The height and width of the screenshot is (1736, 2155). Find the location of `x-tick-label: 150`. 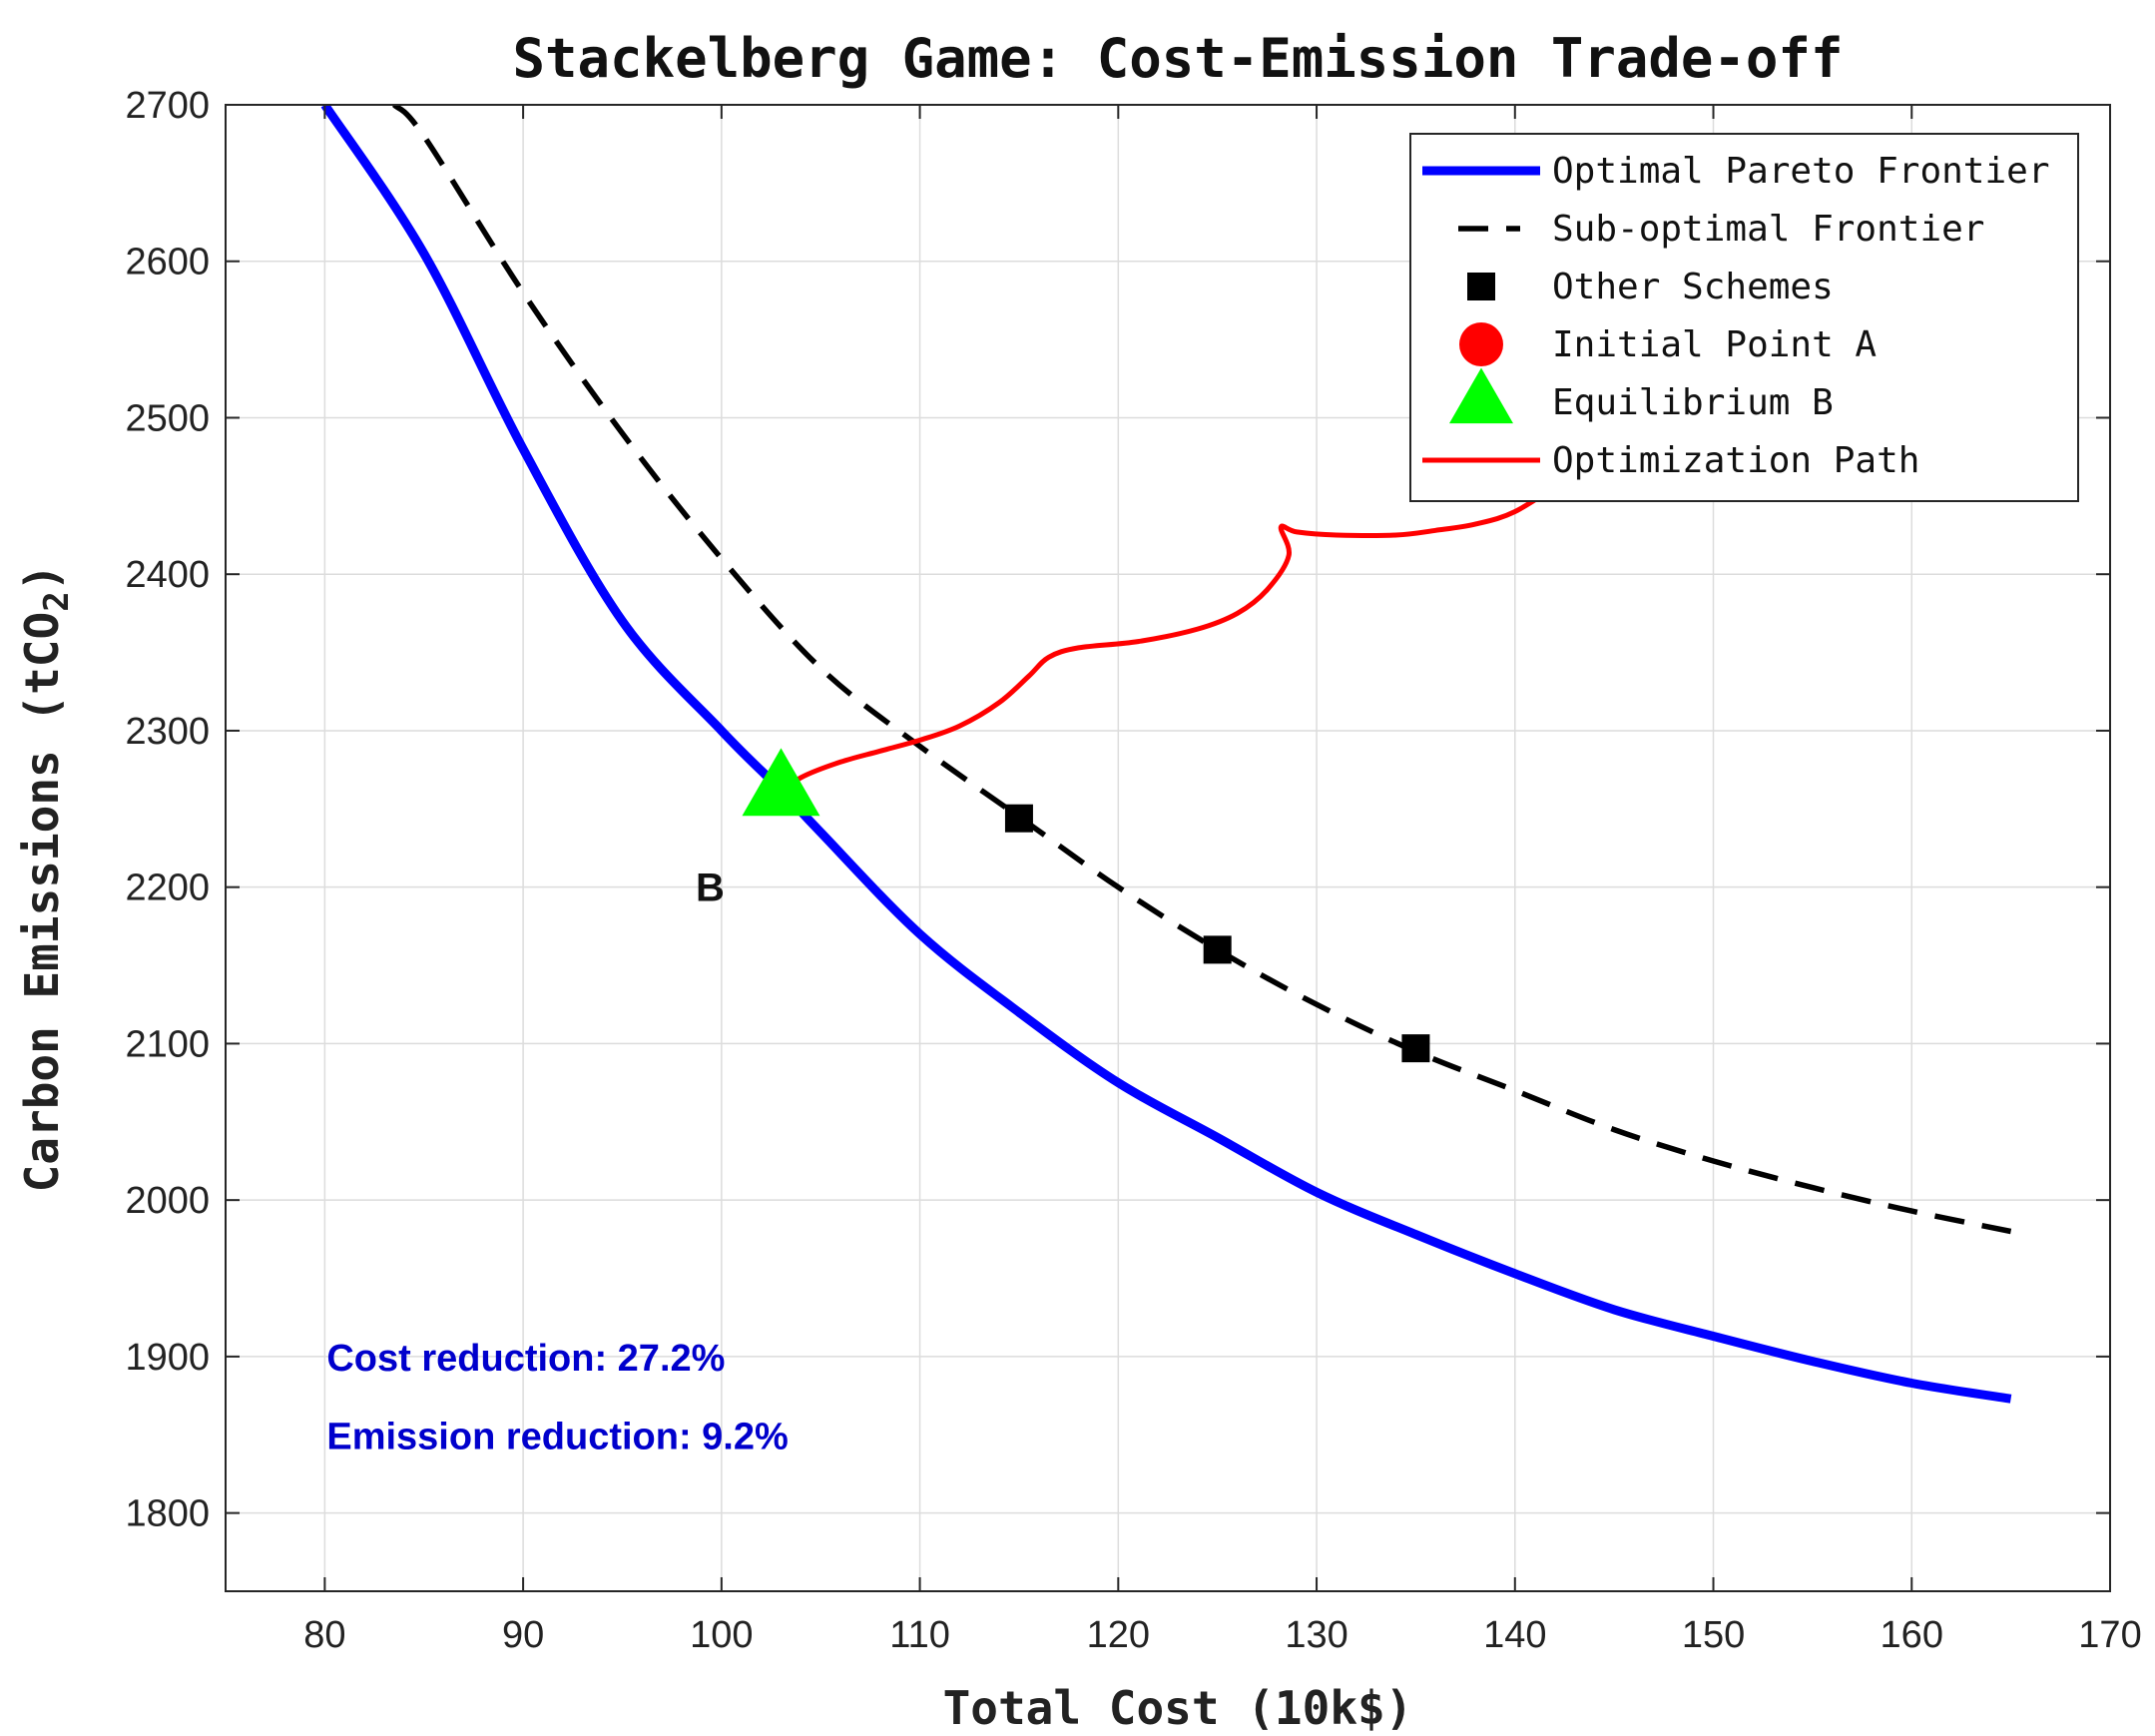

x-tick-label: 150 is located at coordinates (1713, 1635).